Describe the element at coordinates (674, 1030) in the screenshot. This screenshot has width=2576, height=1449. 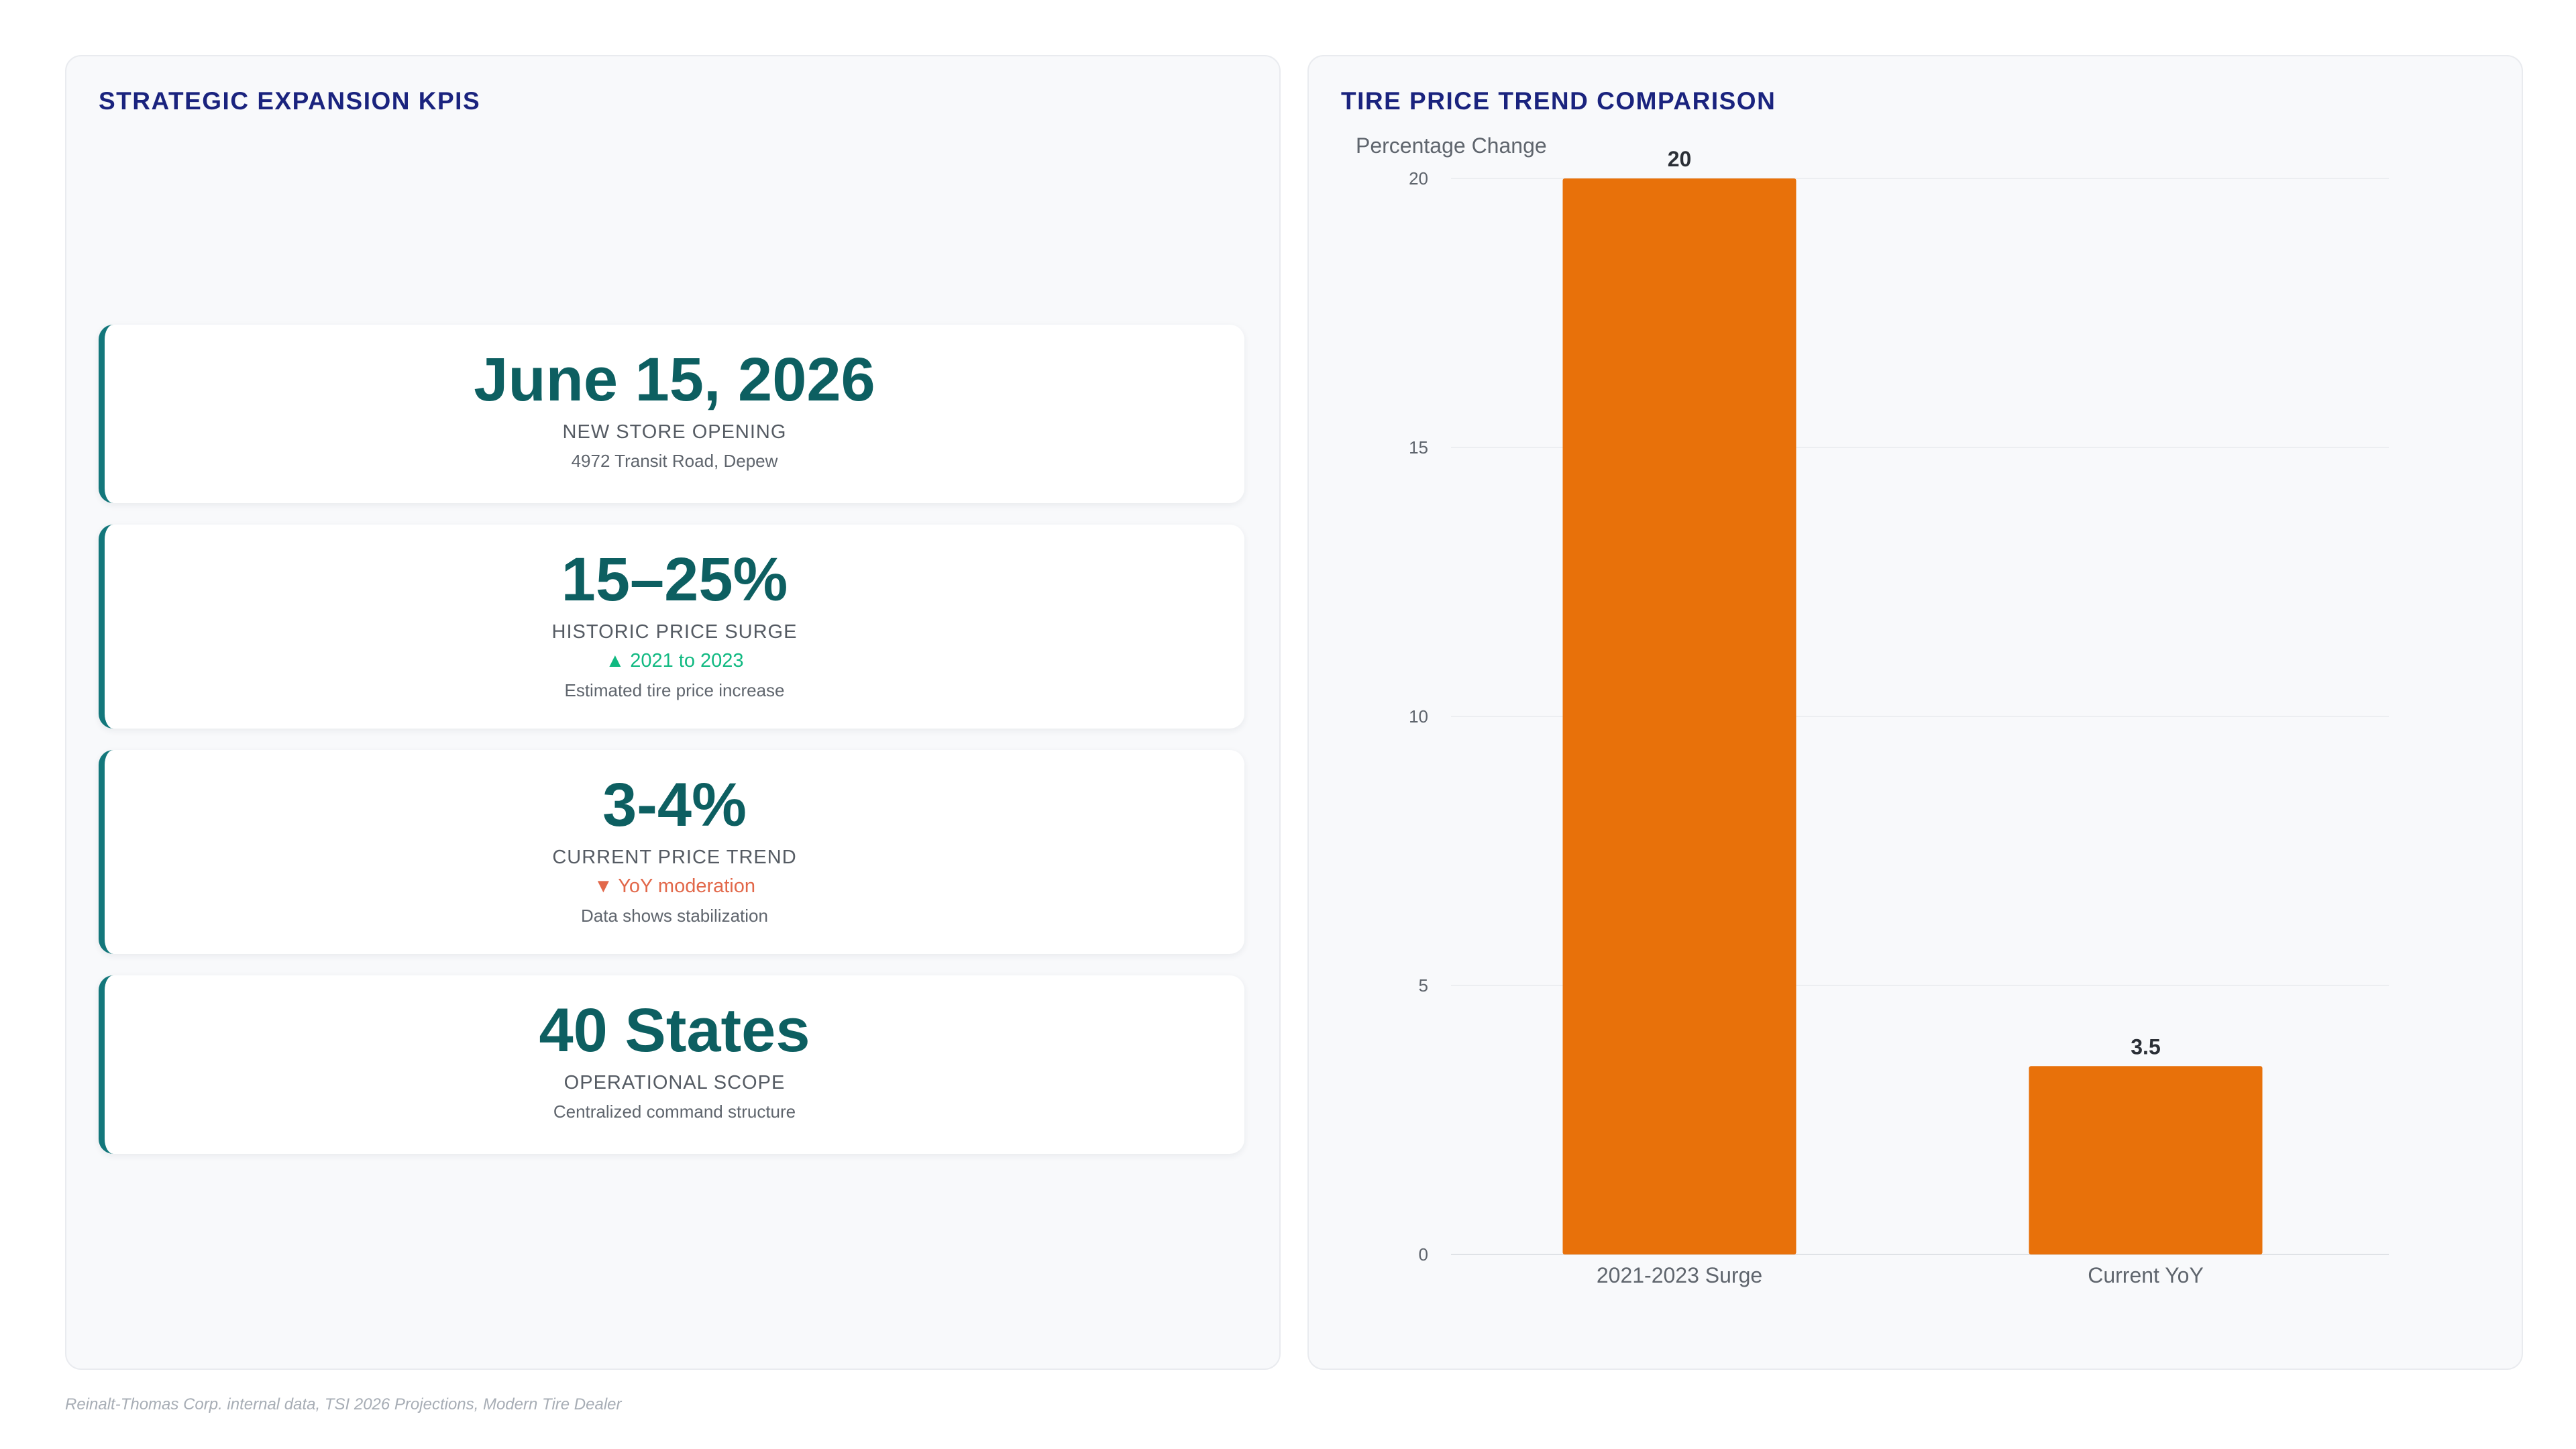
I see `kpi-value: 40 States` at that location.